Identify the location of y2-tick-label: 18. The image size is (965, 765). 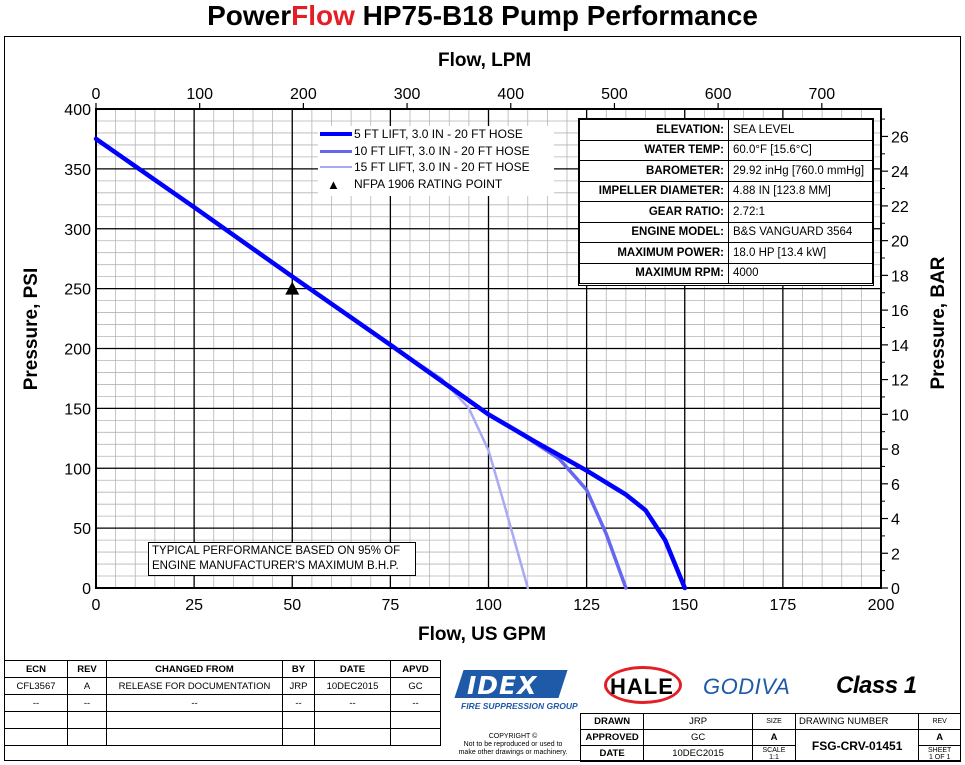
(900, 276).